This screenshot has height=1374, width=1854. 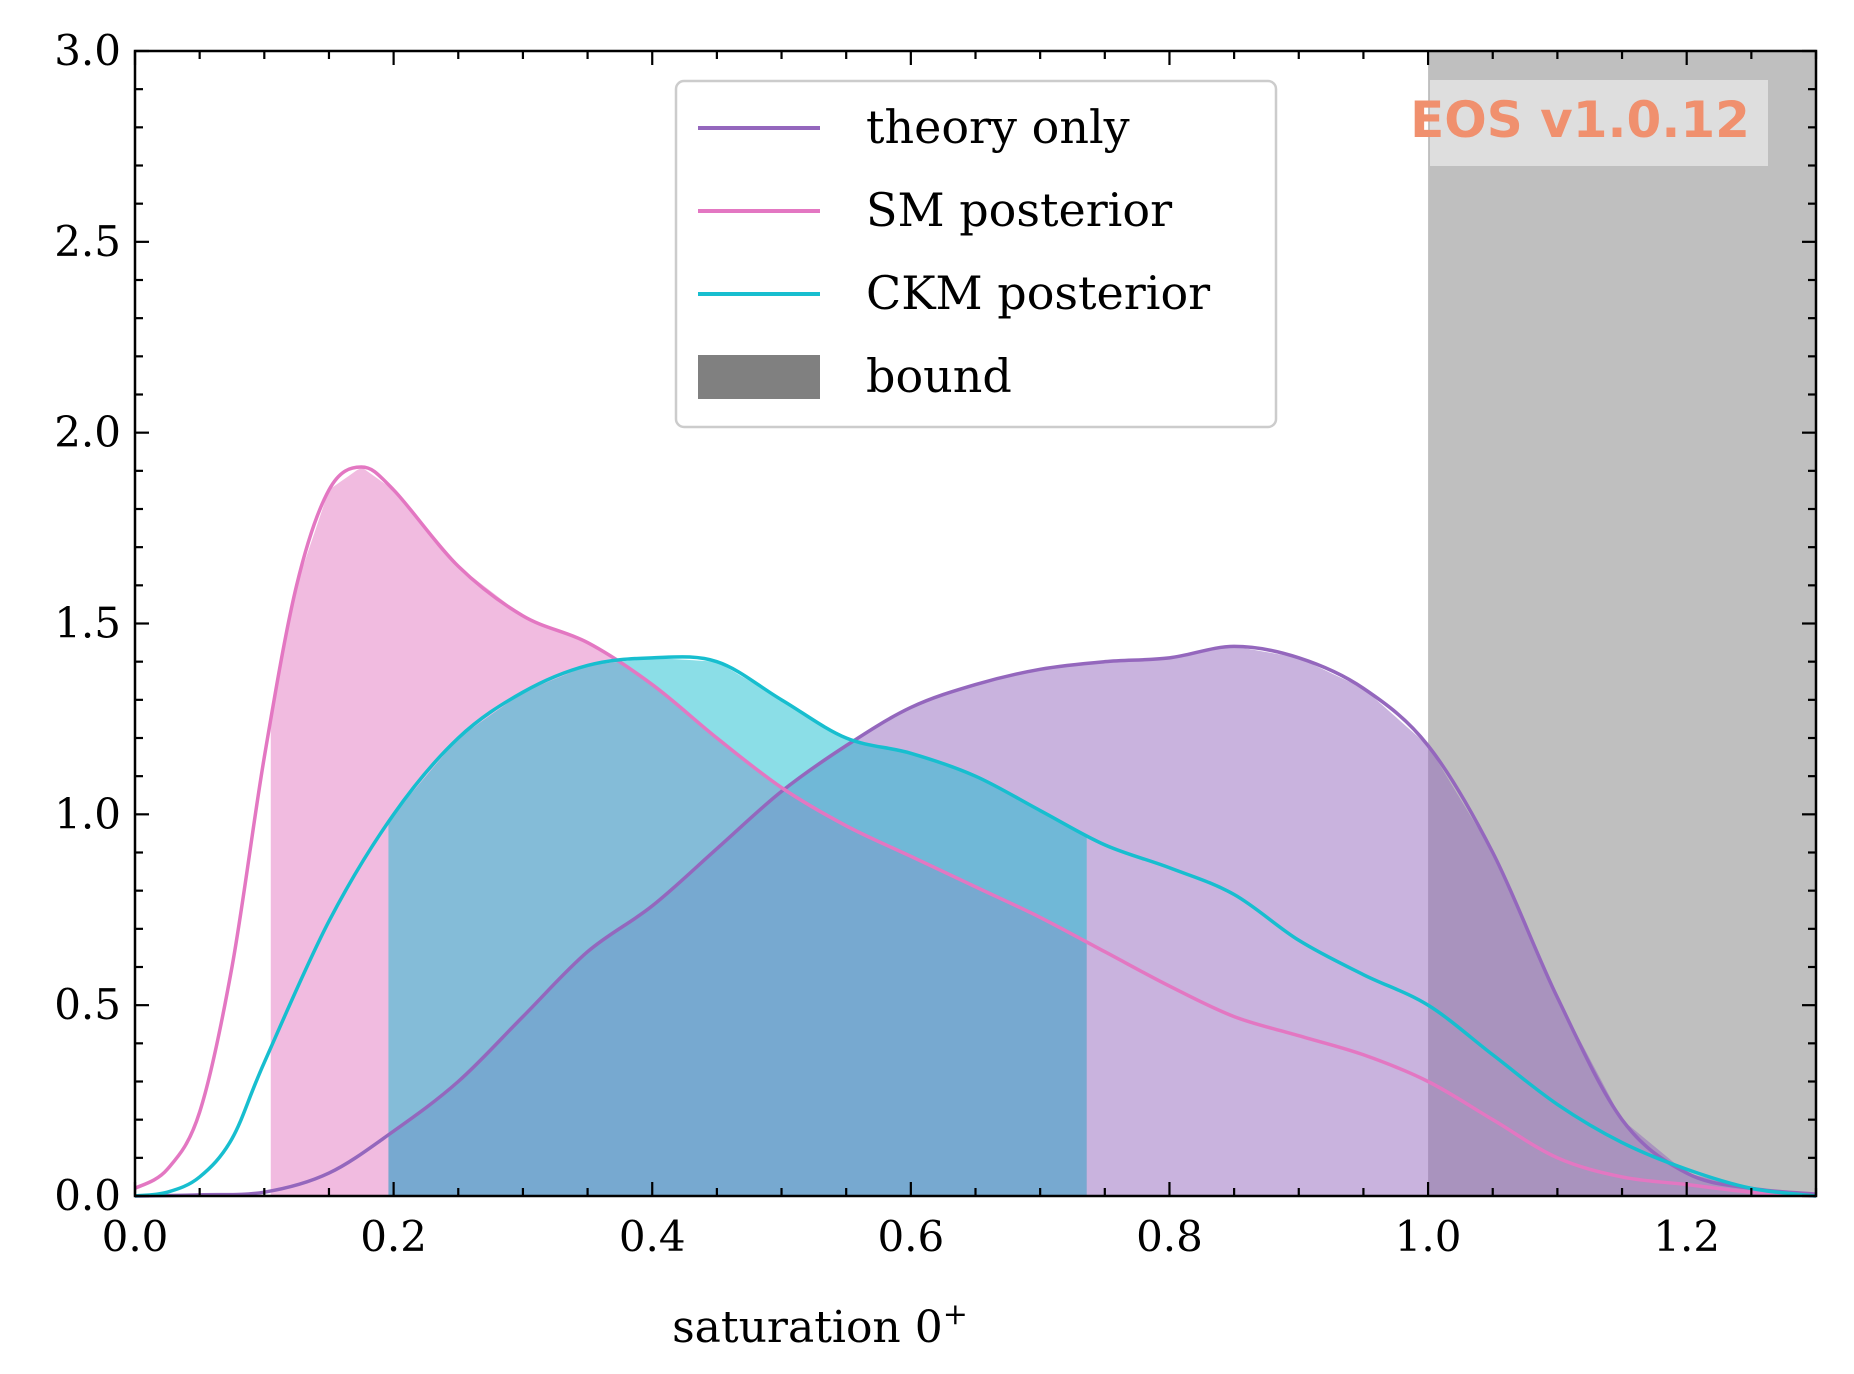 I want to click on y-tick-label: 1.5, so click(x=87, y=623).